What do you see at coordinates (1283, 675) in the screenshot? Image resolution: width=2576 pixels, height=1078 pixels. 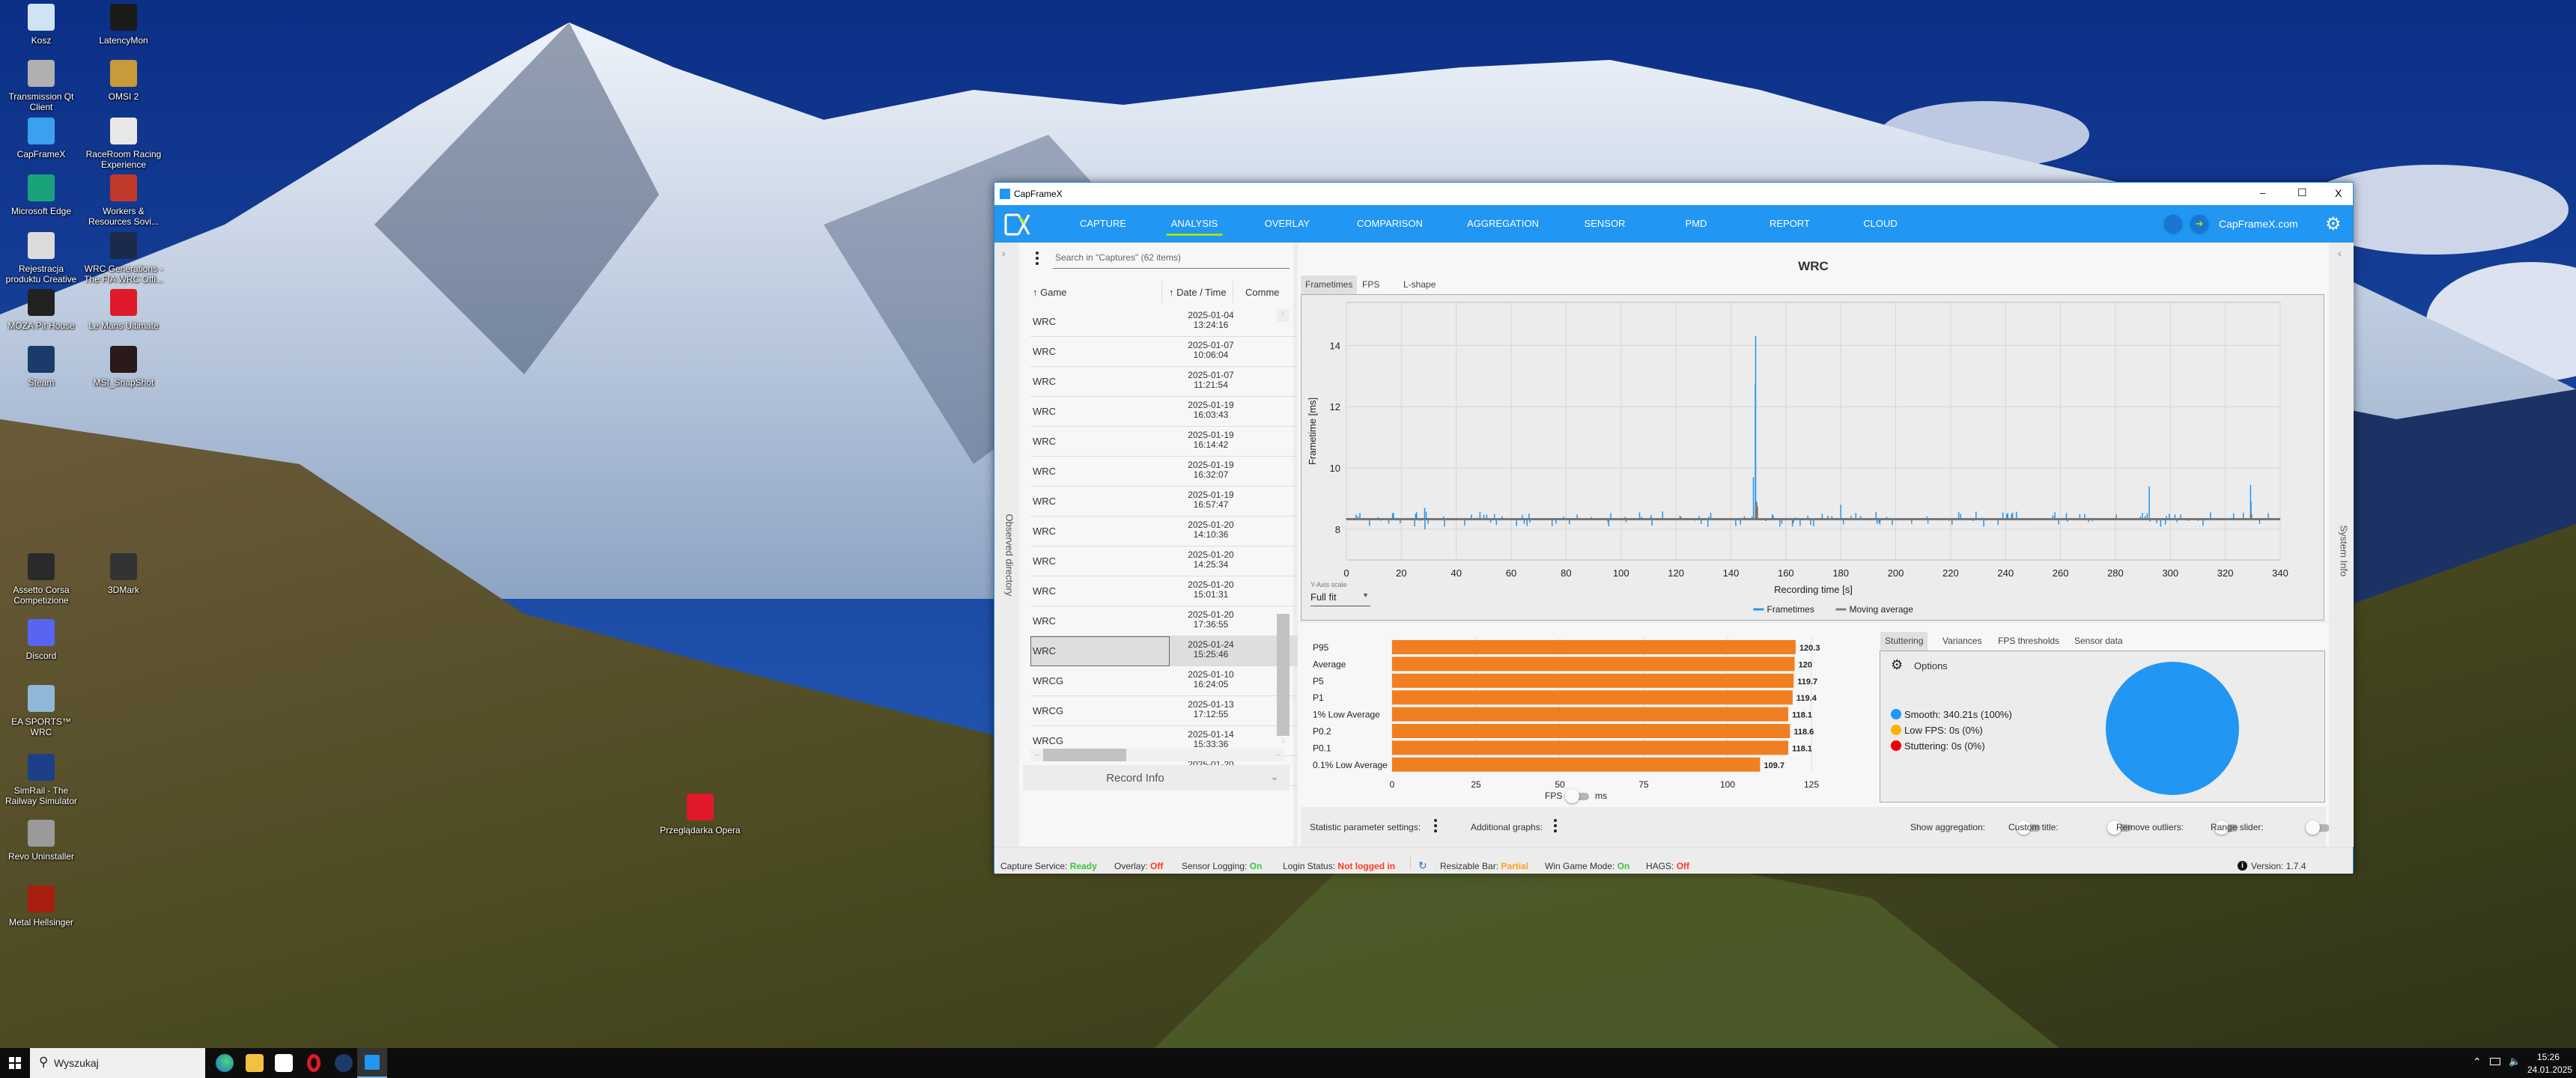 I see `list-vertical-scrollbar-thumb` at bounding box center [1283, 675].